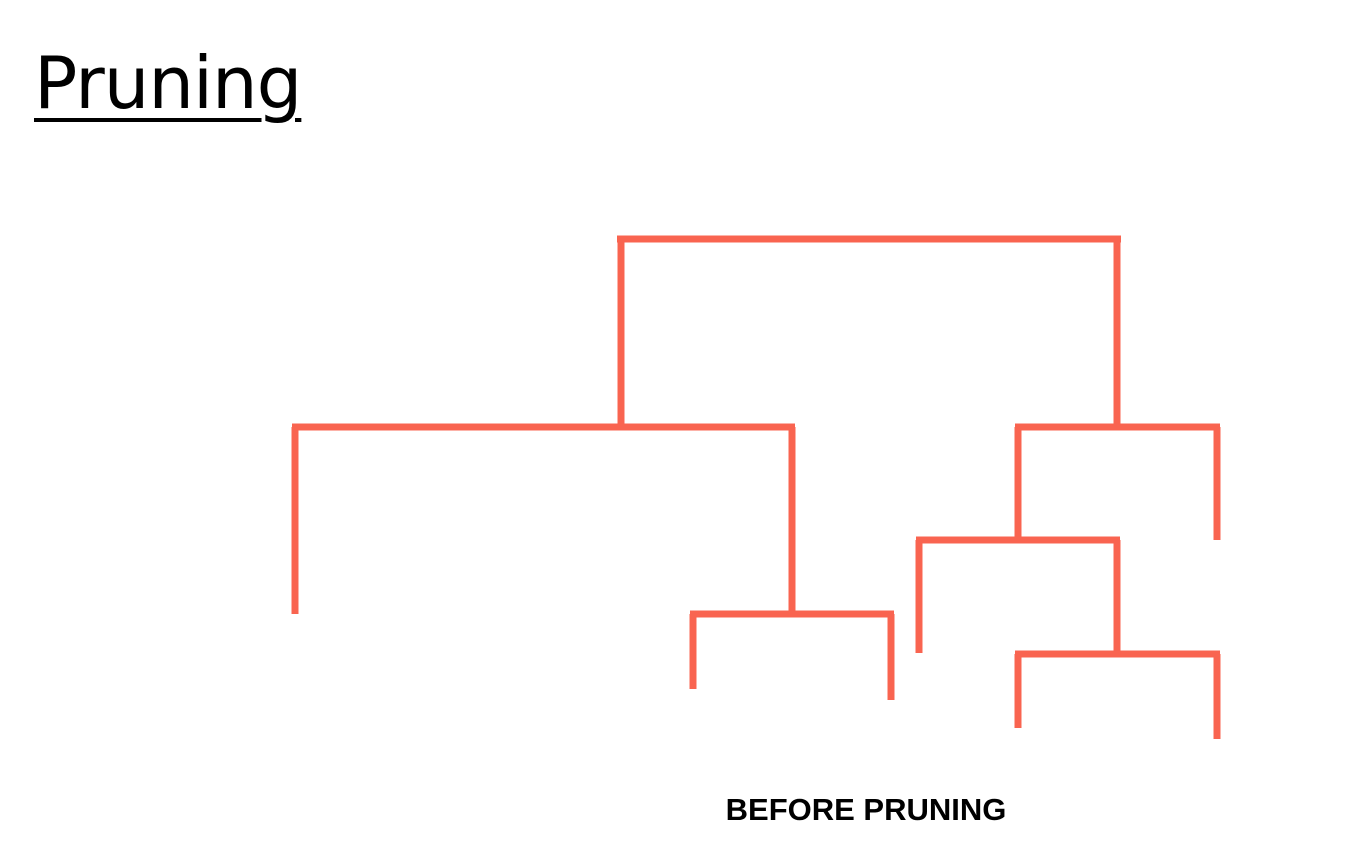  I want to click on diagram-caption: BEFORE PRUNING, so click(866, 809).